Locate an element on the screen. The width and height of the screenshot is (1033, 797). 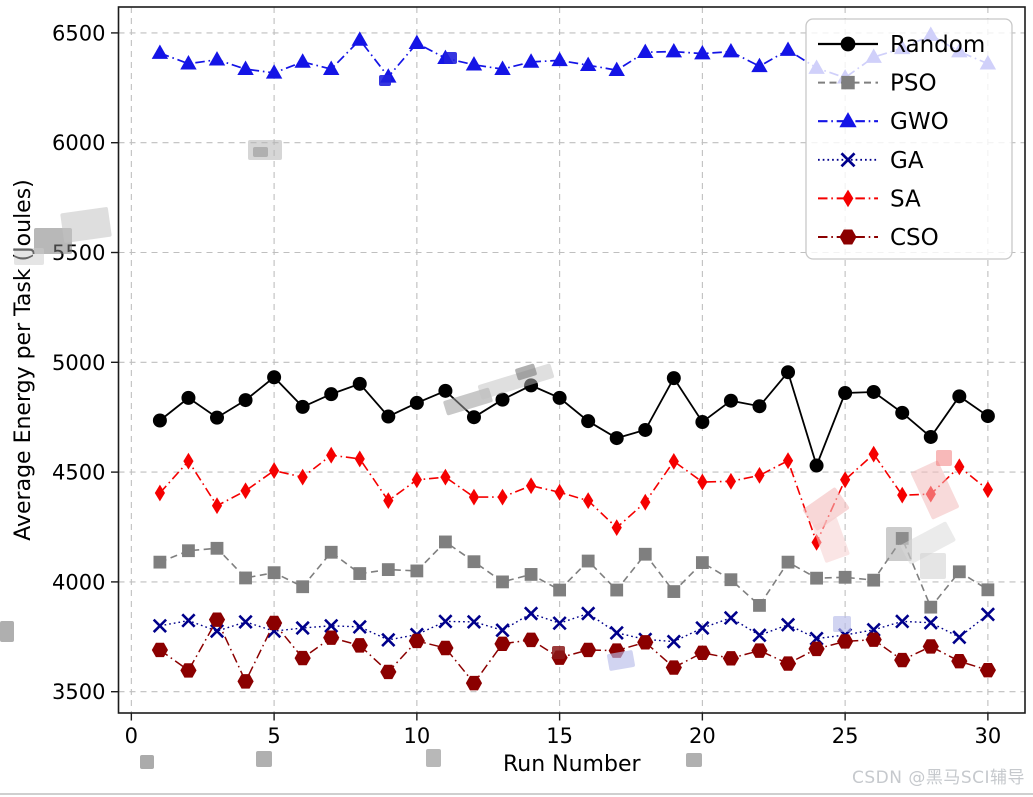
legend: Random PSO GWO GA SA CSO is located at coordinates (909, 139).